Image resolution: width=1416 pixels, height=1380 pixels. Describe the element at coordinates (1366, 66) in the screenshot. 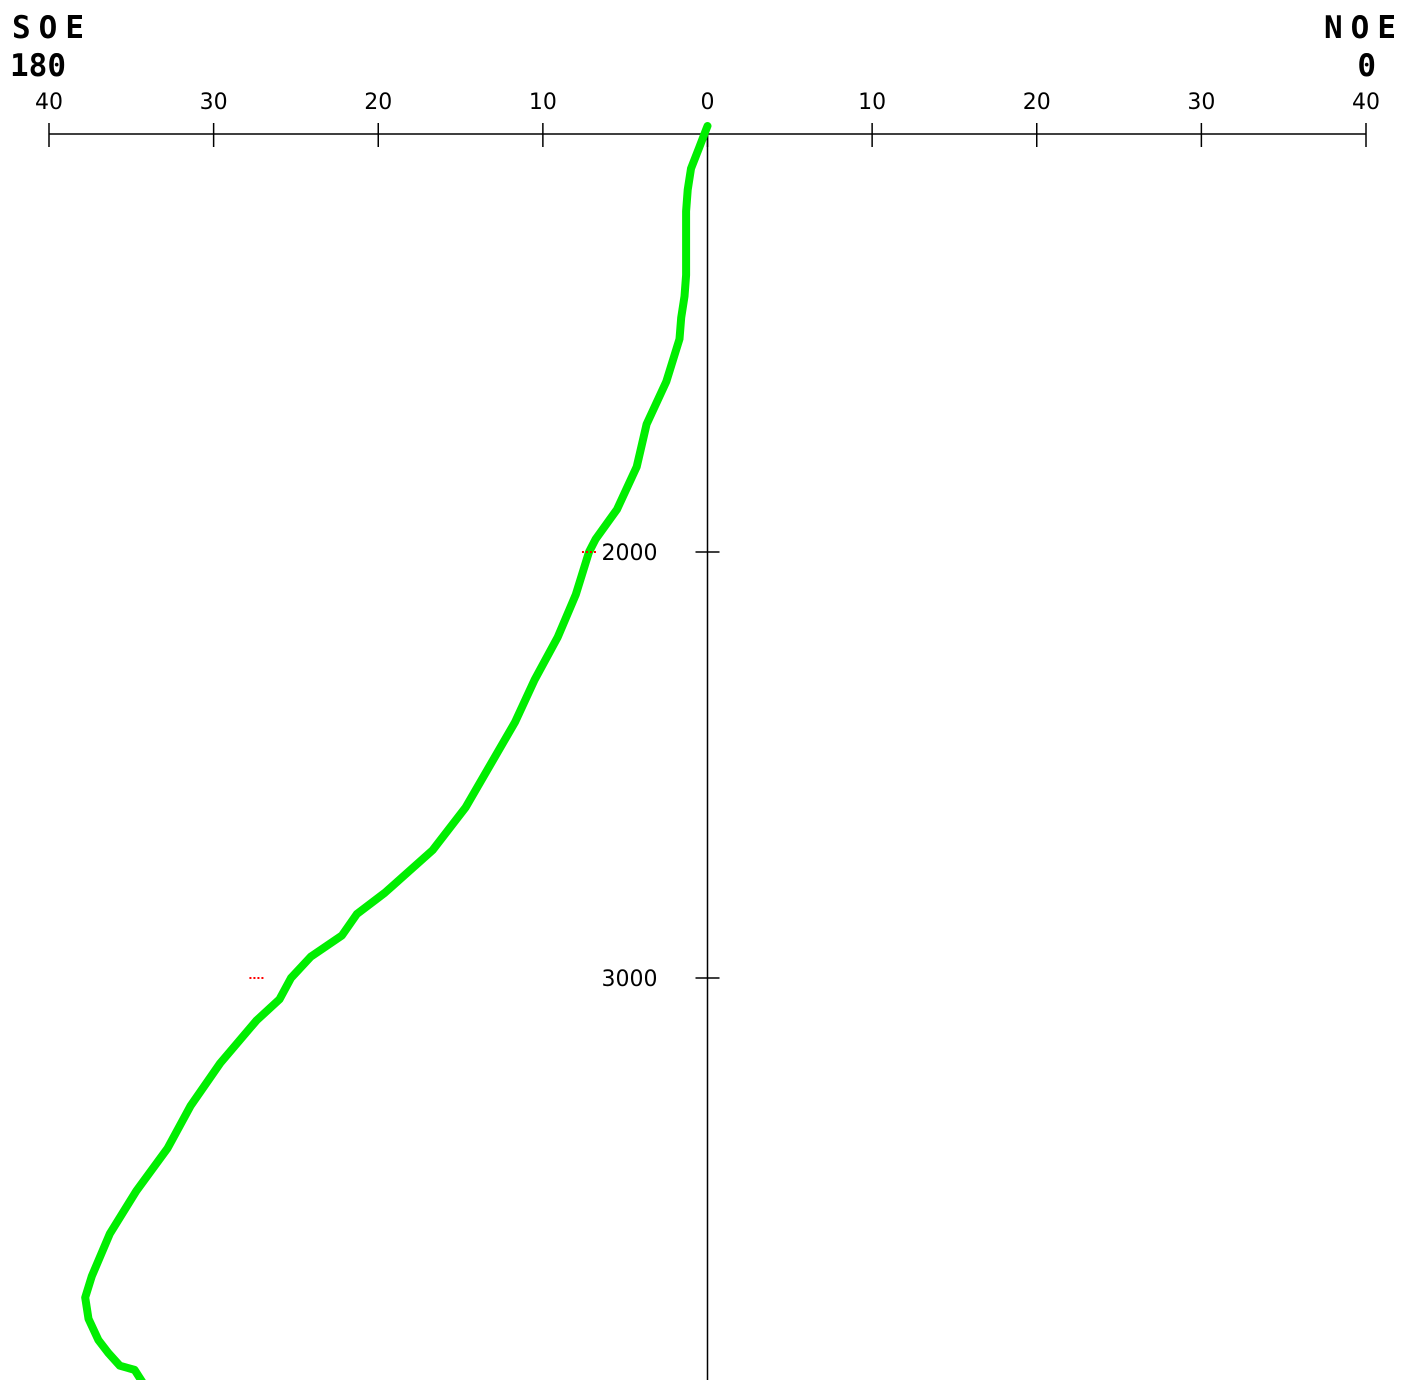

I see `right-azimuth-label: 0` at that location.